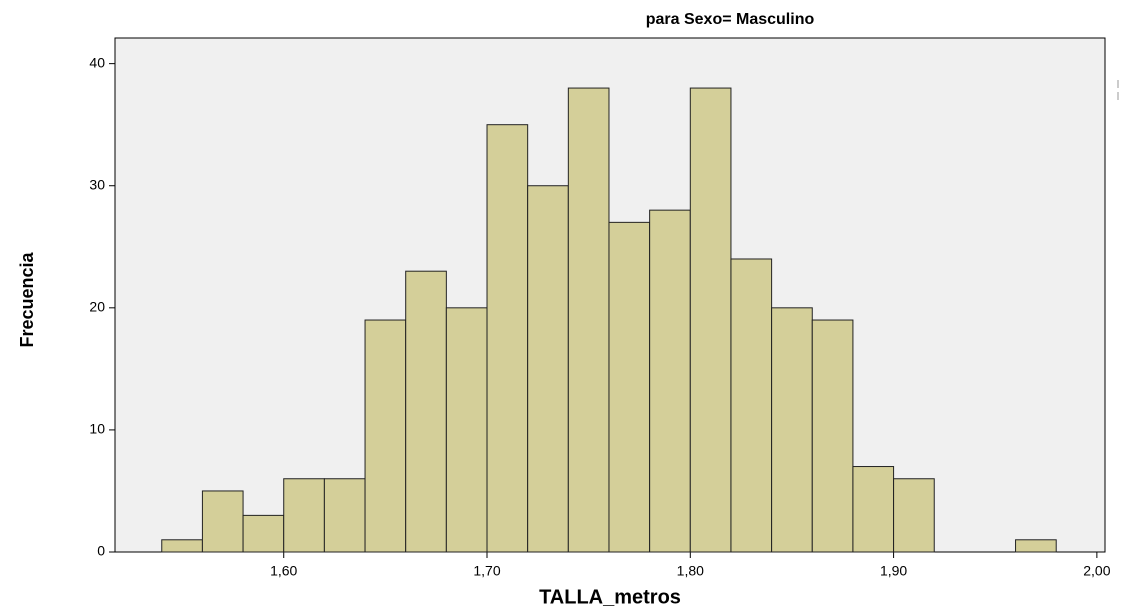 Image resolution: width=1121 pixels, height=612 pixels. Describe the element at coordinates (730, 19) in the screenshot. I see `chart-title: para Sexo= Masculino` at that location.